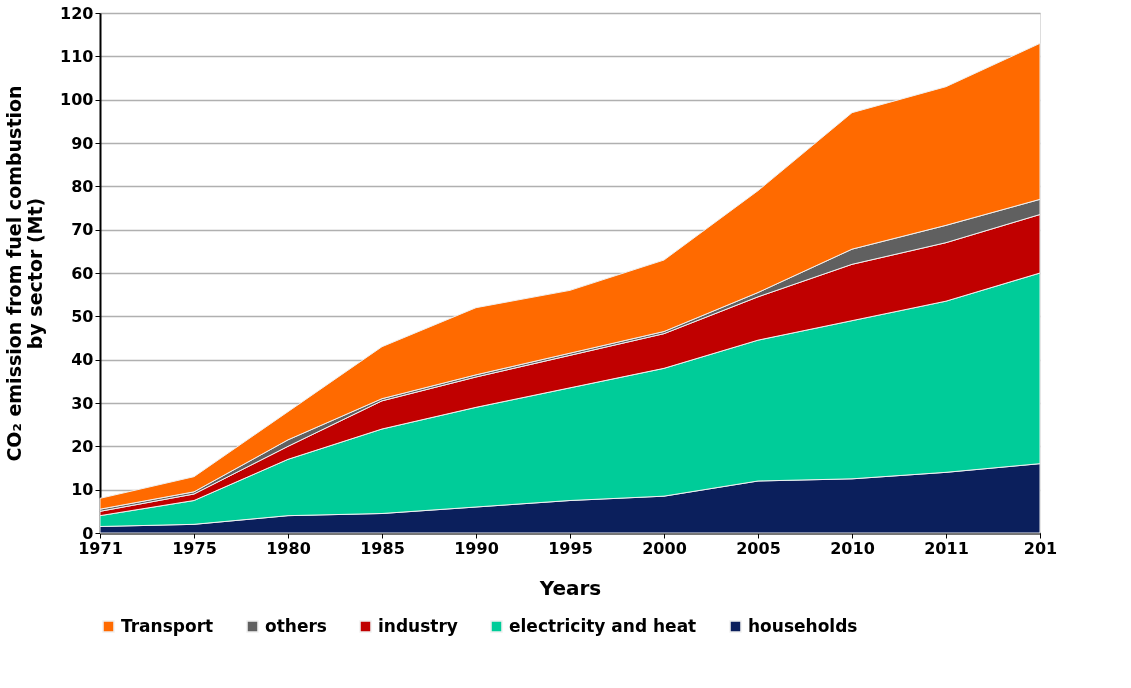 The image size is (1131, 688). What do you see at coordinates (664, 548) in the screenshot?
I see `x-tick-label: 2000` at bounding box center [664, 548].